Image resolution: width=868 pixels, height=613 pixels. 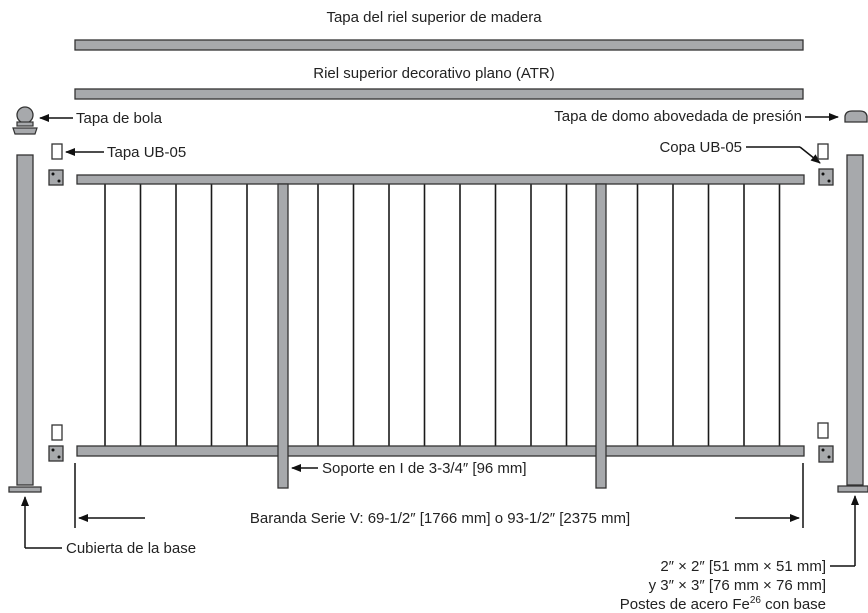 I want to click on ub05-cap-label: Tapa UB-05, so click(x=146, y=152).